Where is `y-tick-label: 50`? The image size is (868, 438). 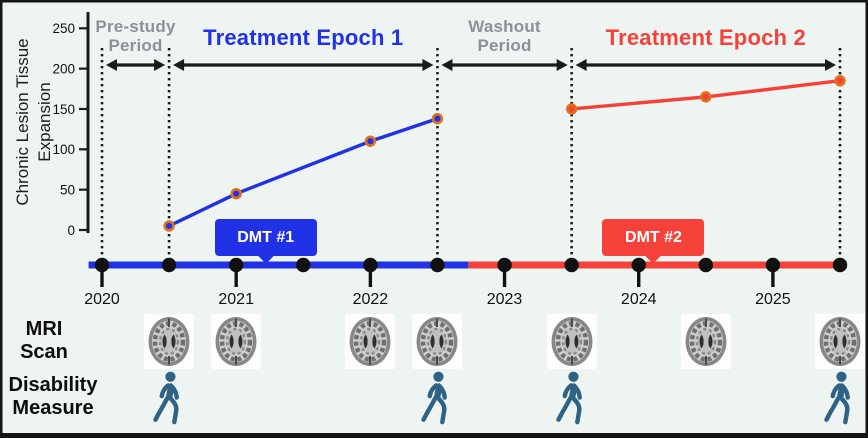
y-tick-label: 50 is located at coordinates (67, 189).